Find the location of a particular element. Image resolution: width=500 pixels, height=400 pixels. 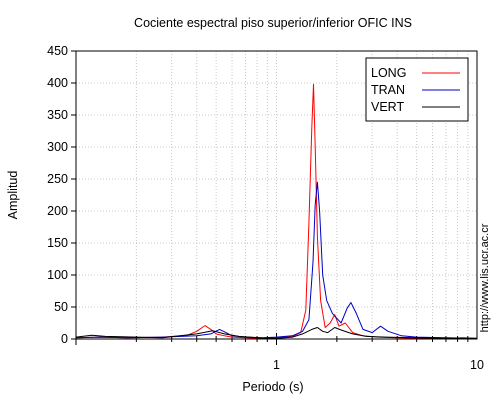

series-line-vert is located at coordinates (276, 333).